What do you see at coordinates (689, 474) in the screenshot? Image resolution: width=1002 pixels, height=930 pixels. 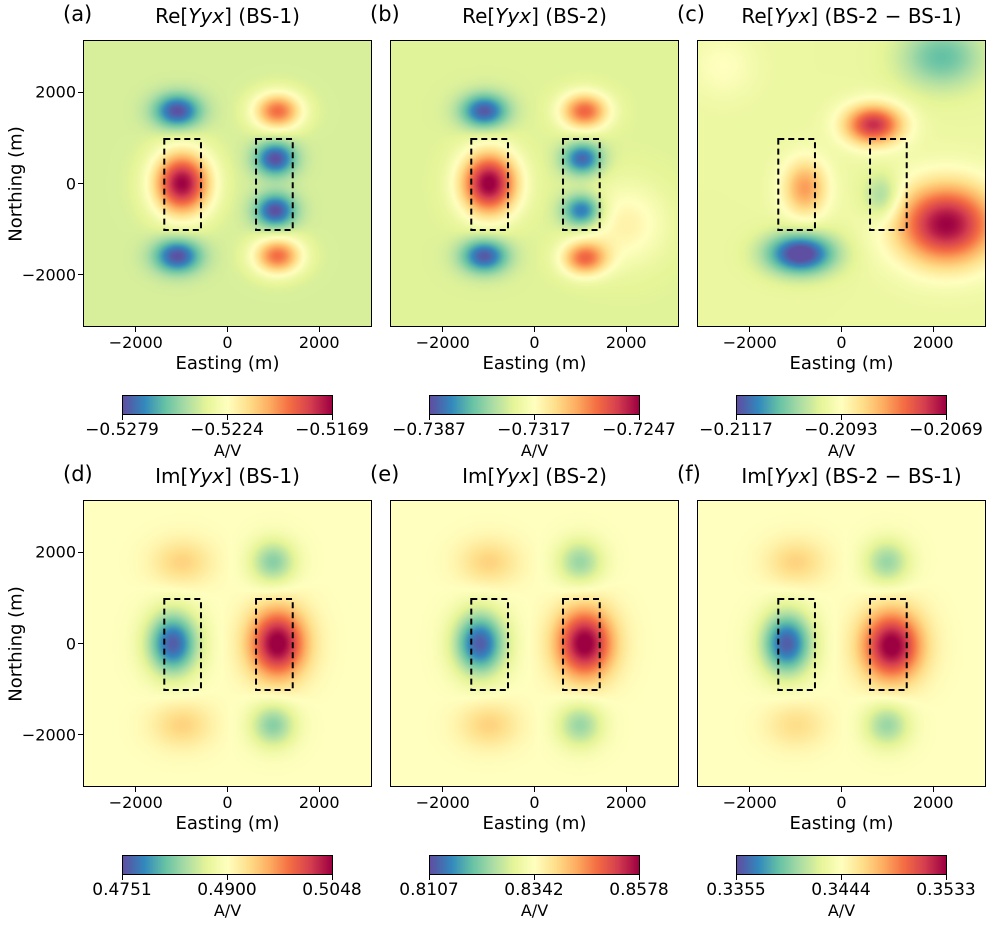 I see `panel-label: (f)` at bounding box center [689, 474].